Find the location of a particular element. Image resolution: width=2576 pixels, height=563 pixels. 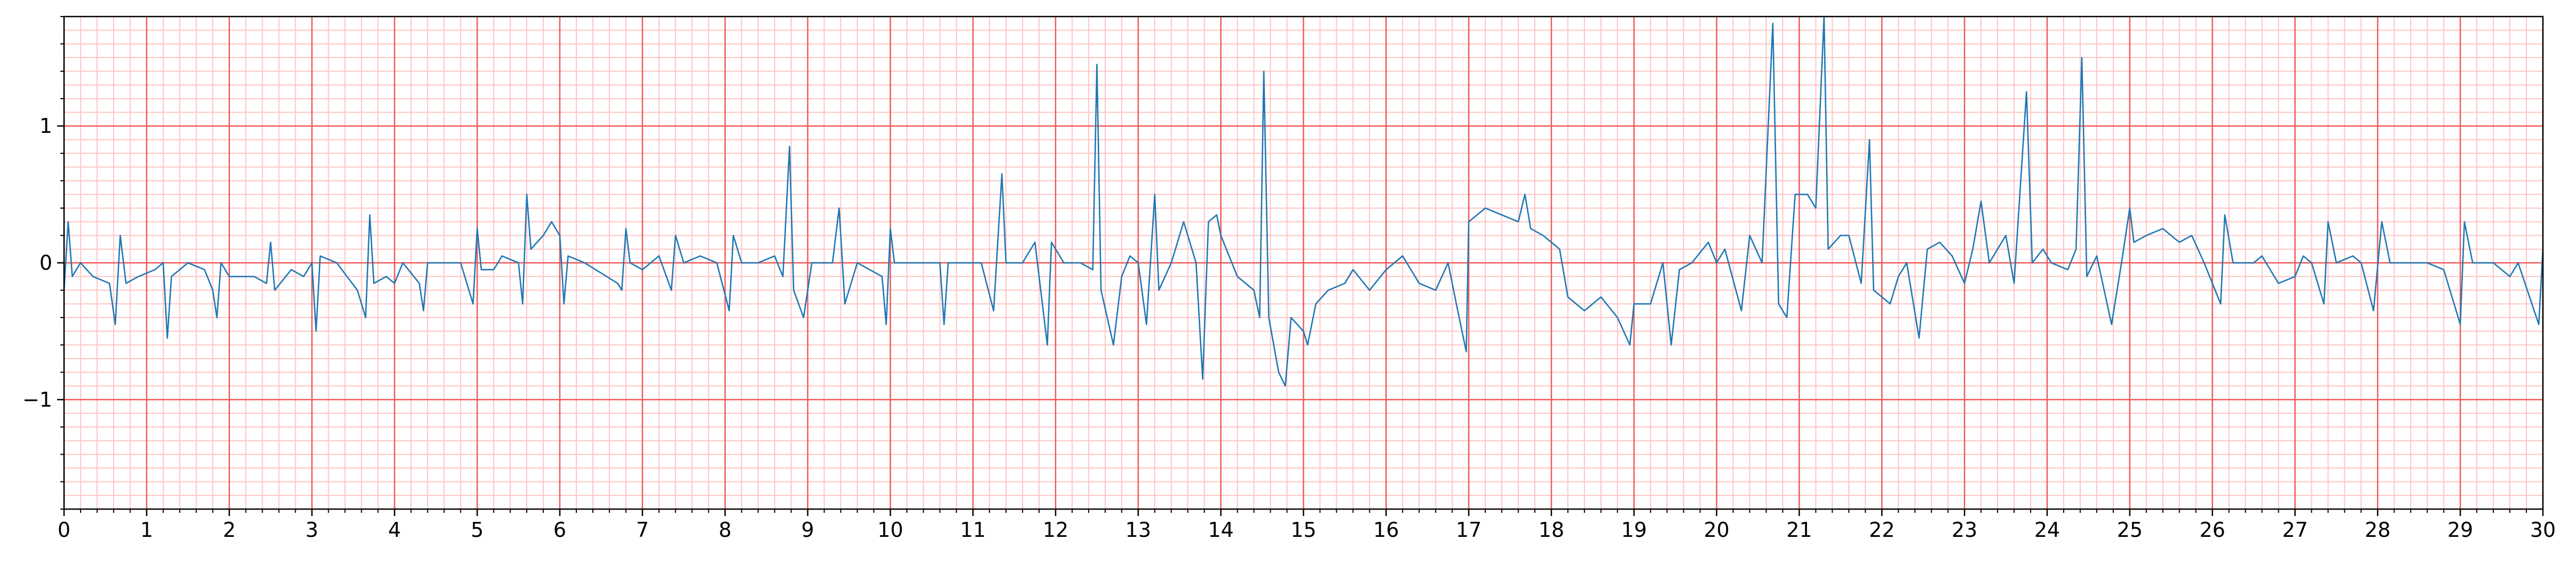

x-tick-label: 24 is located at coordinates (2047, 530).